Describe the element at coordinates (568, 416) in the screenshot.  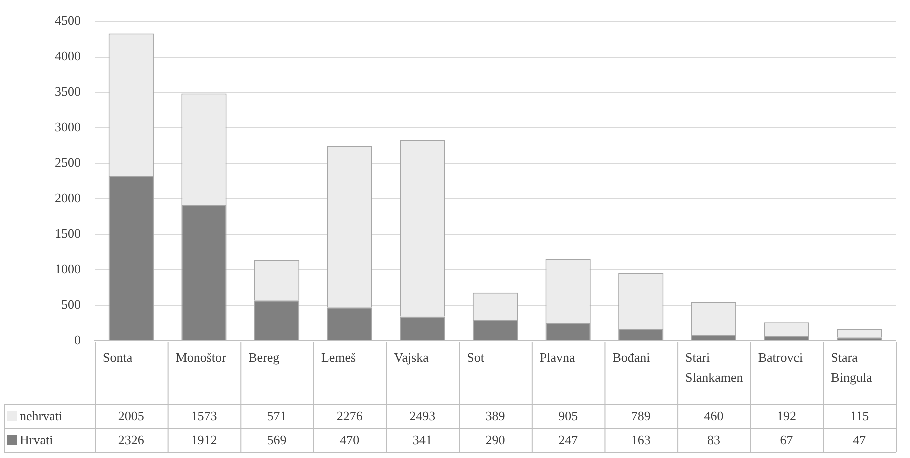
I see `data-label: 905` at that location.